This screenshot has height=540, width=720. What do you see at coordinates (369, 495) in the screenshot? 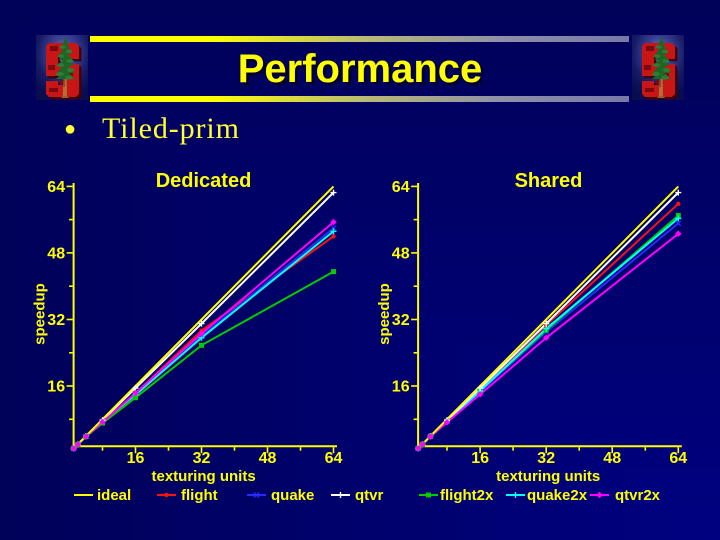
I see `svg-text: qtvr` at bounding box center [369, 495].